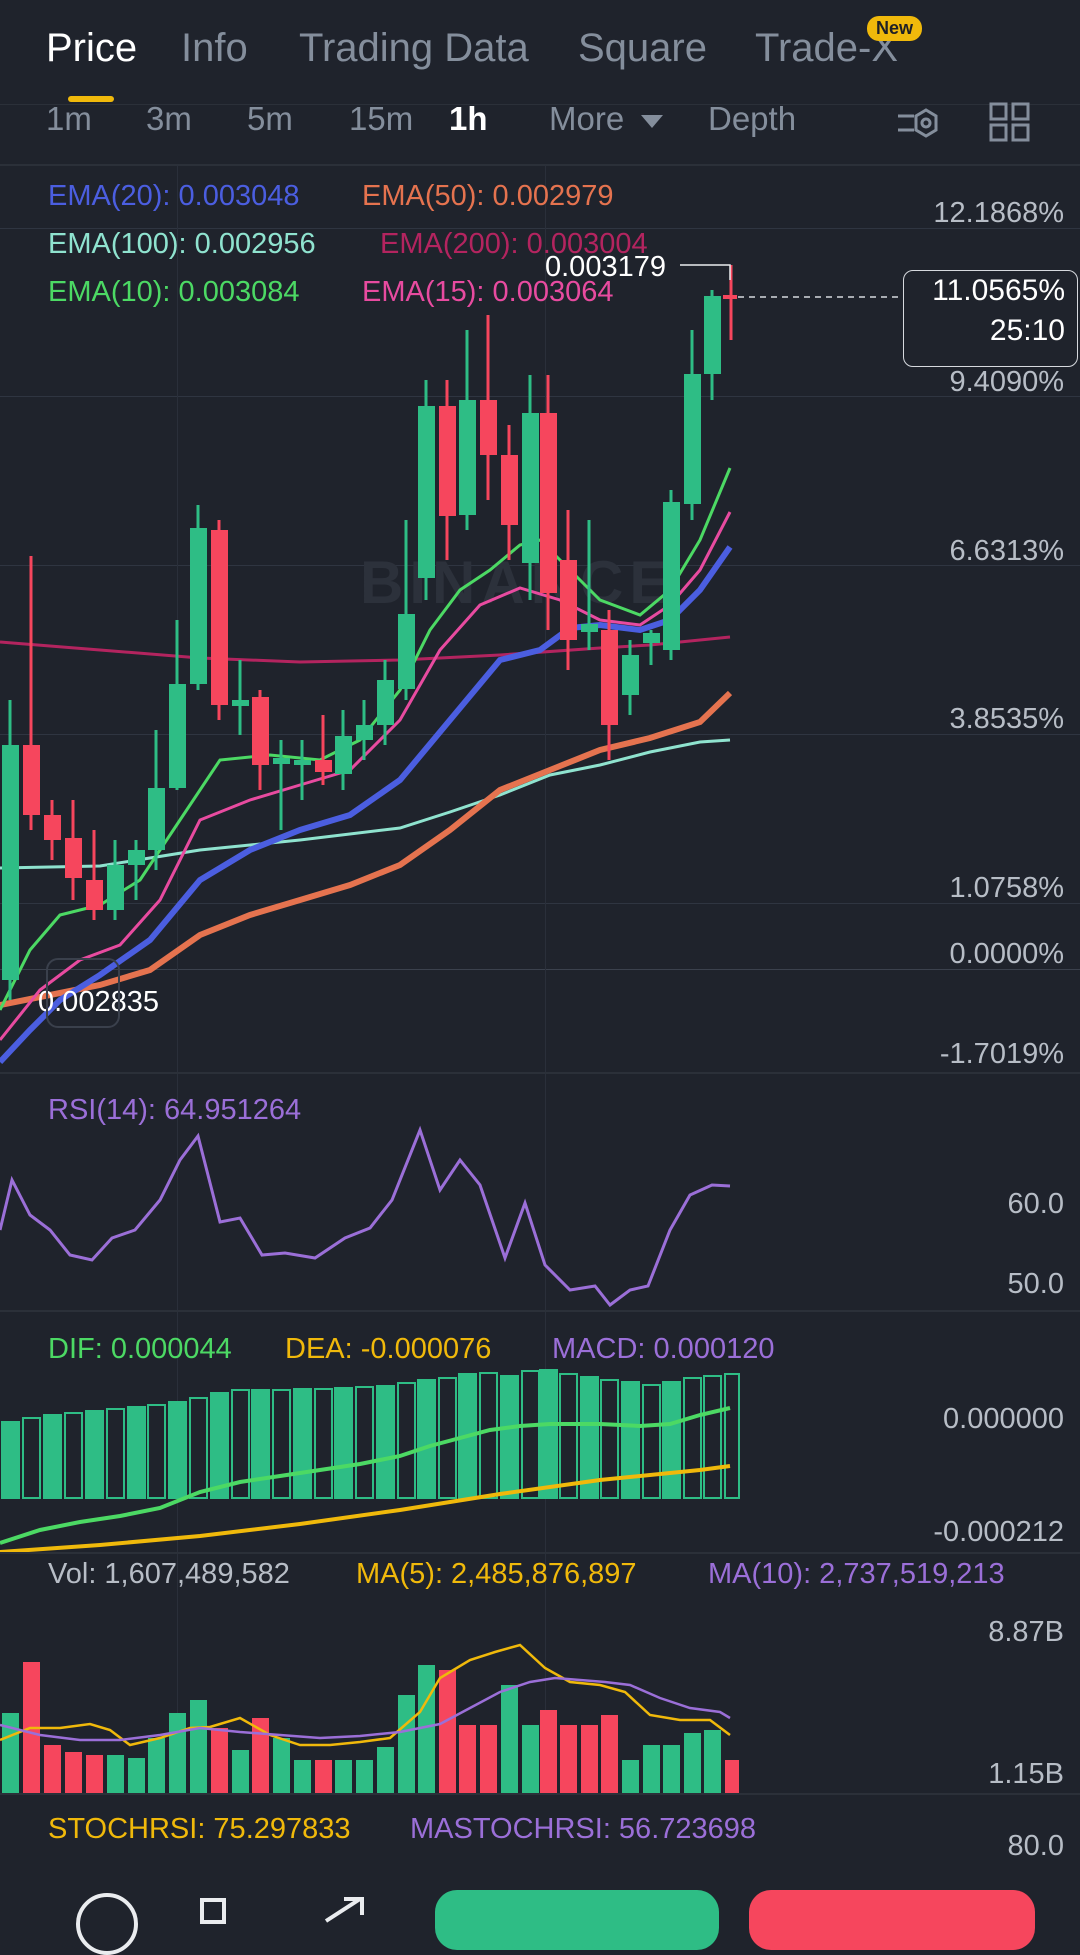 Image resolution: width=1080 pixels, height=1955 pixels. I want to click on ema15-label: EMA(15): 0.003064, so click(488, 292).